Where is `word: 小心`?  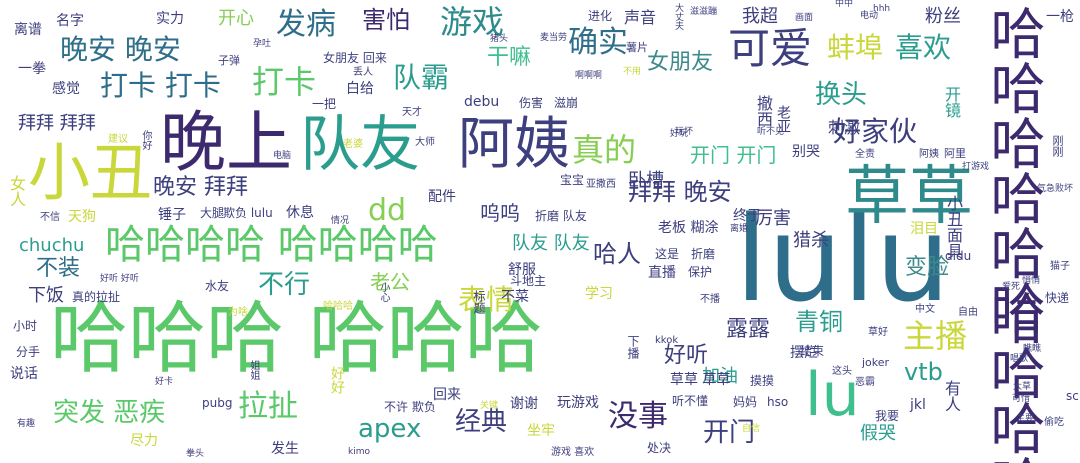 word: 小心 is located at coordinates (383, 292).